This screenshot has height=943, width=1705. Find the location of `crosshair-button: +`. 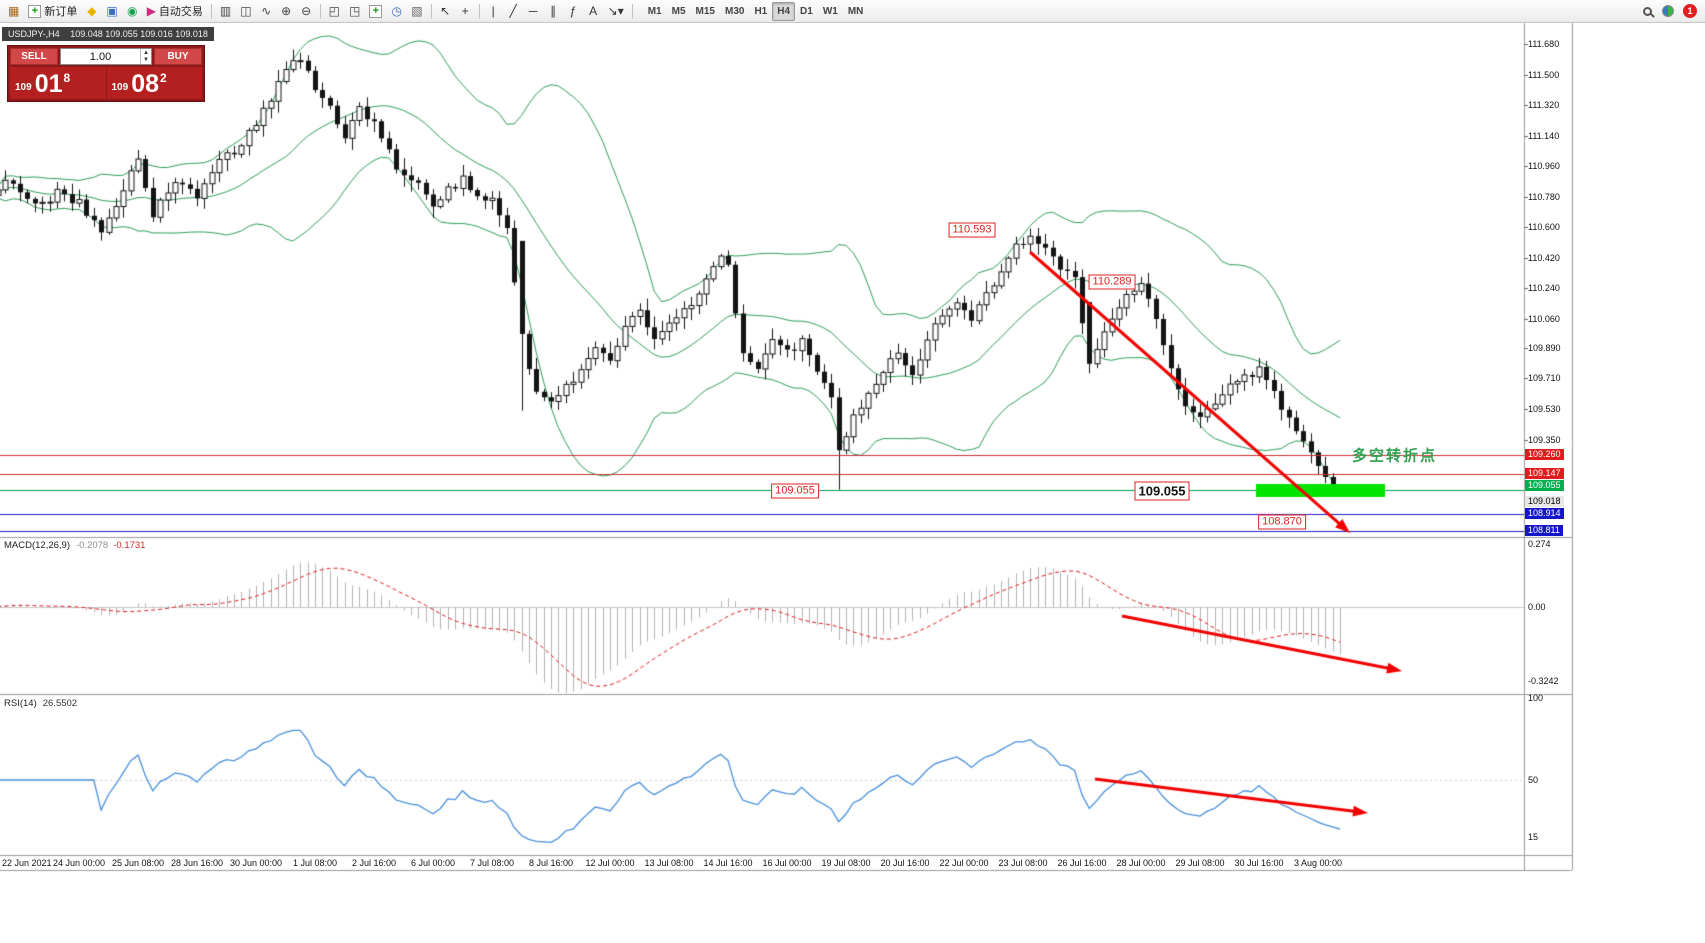

crosshair-button: + is located at coordinates (465, 11).